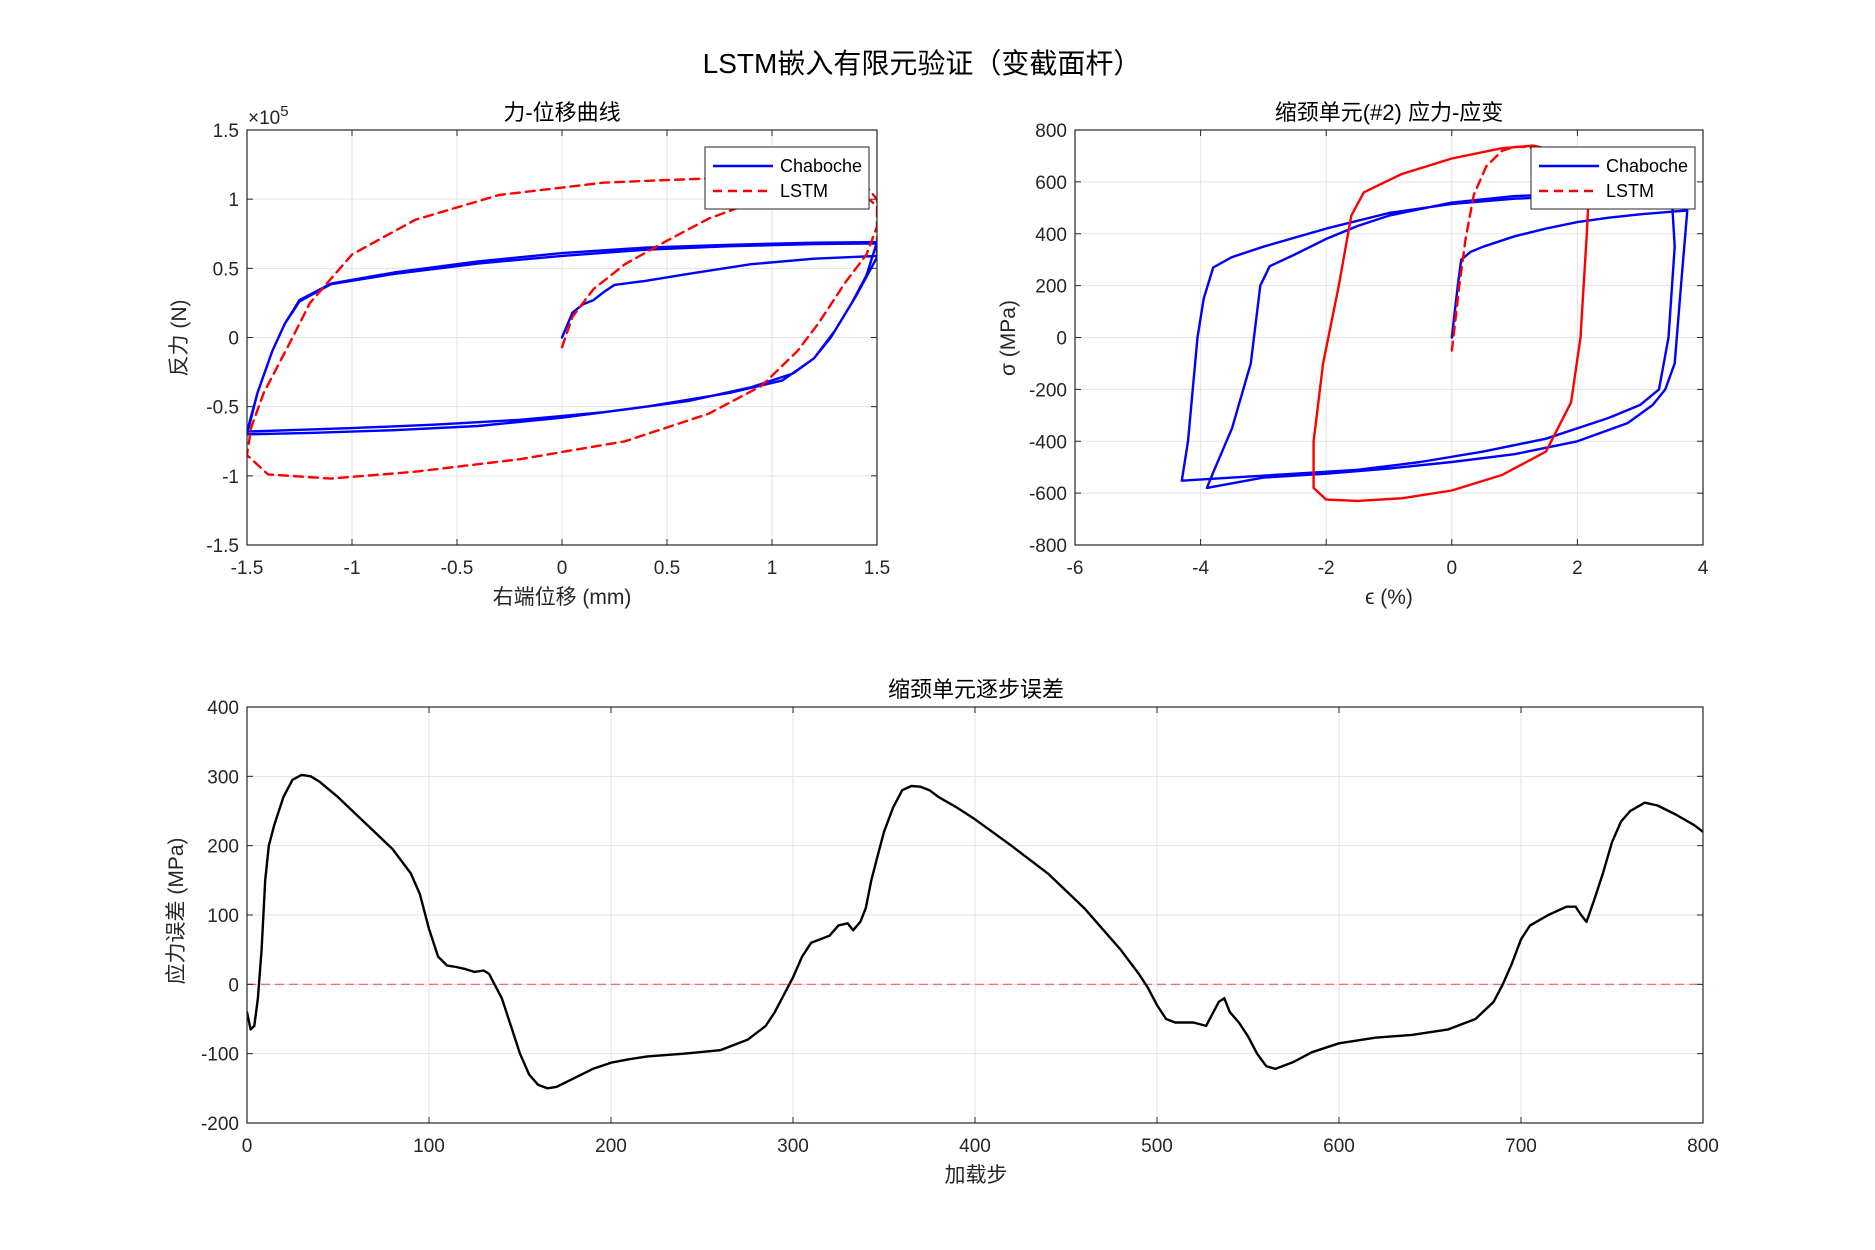 The width and height of the screenshot is (1875, 1250). What do you see at coordinates (220, 1055) in the screenshot?
I see `y-tick-label: -100` at bounding box center [220, 1055].